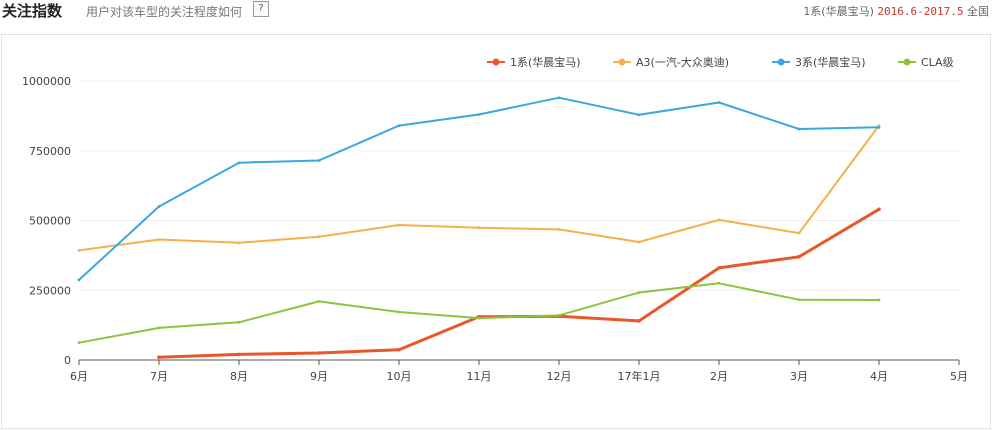 The image size is (993, 431). What do you see at coordinates (46, 81) in the screenshot?
I see `y-tick-label: 1000000` at bounding box center [46, 81].